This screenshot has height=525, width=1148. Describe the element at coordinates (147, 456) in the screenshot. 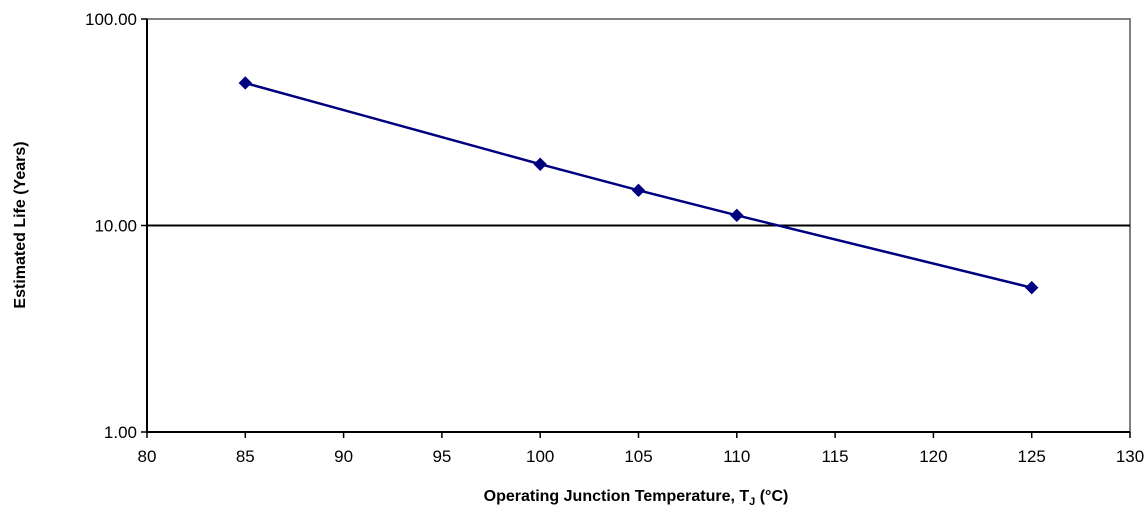

I see `x-tick-label: 80` at that location.